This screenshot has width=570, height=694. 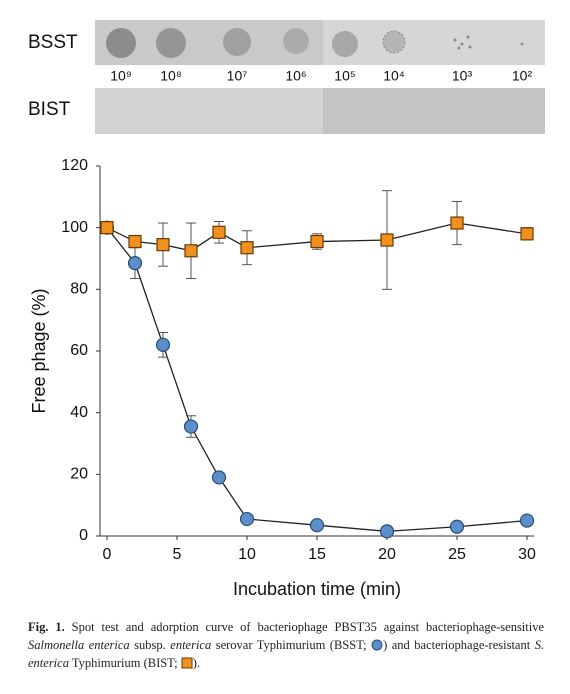 What do you see at coordinates (457, 554) in the screenshot?
I see `x-tick-label: 25` at bounding box center [457, 554].